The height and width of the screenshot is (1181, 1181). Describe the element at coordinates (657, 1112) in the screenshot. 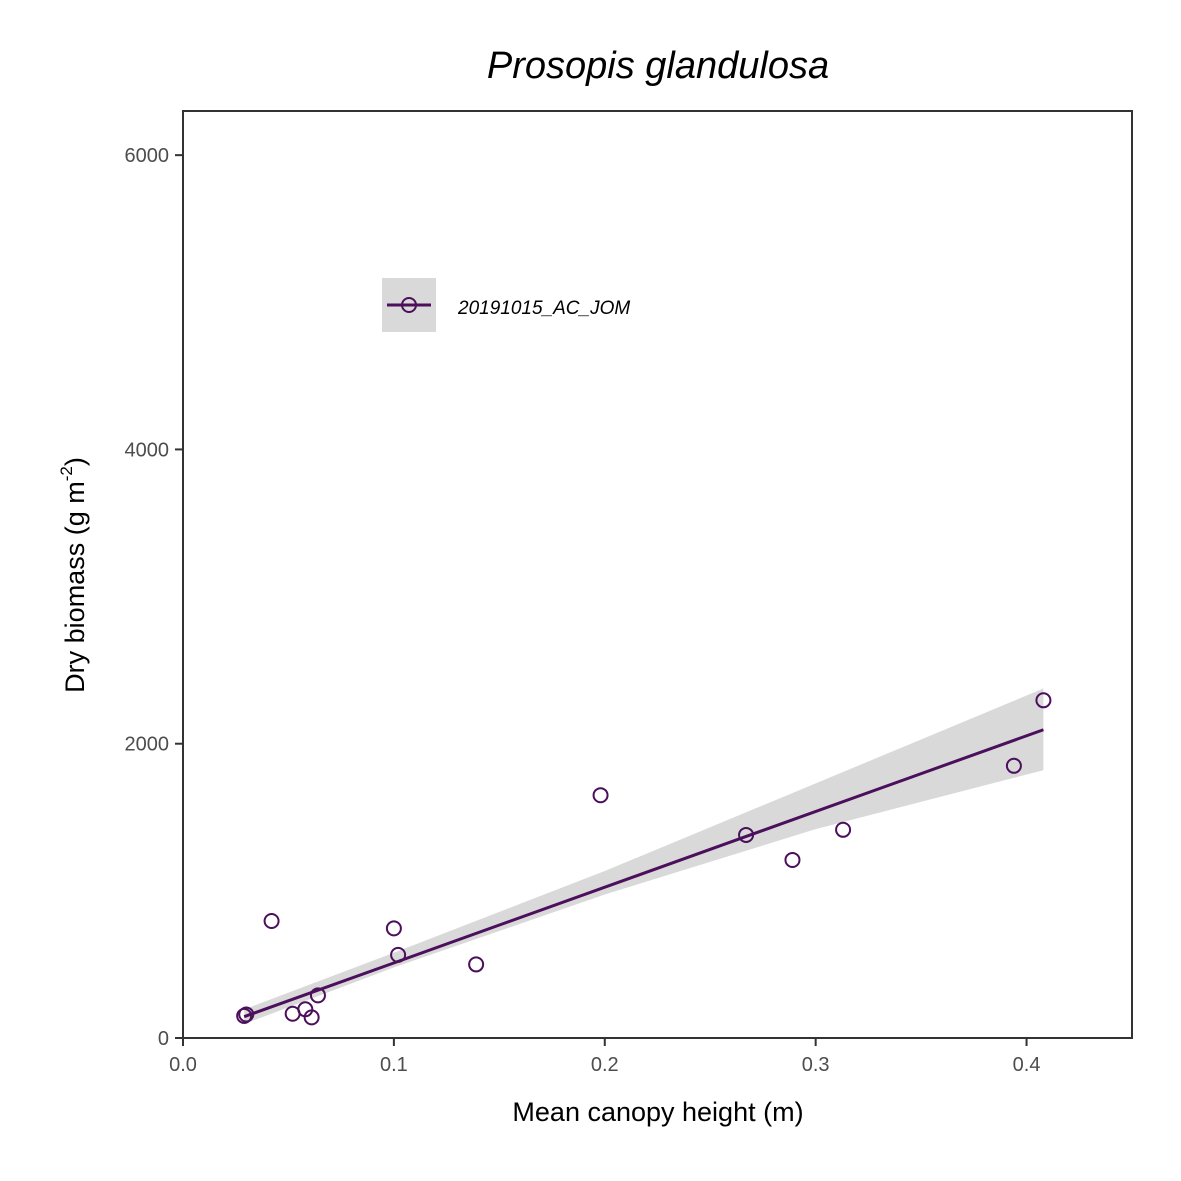

I see `x-axis-title: Mean canopy height (m)` at that location.